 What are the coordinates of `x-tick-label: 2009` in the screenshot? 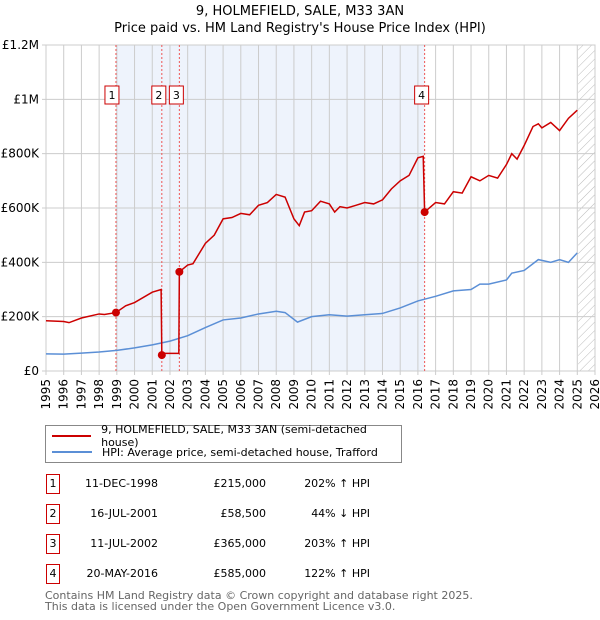 It's located at (294, 394).